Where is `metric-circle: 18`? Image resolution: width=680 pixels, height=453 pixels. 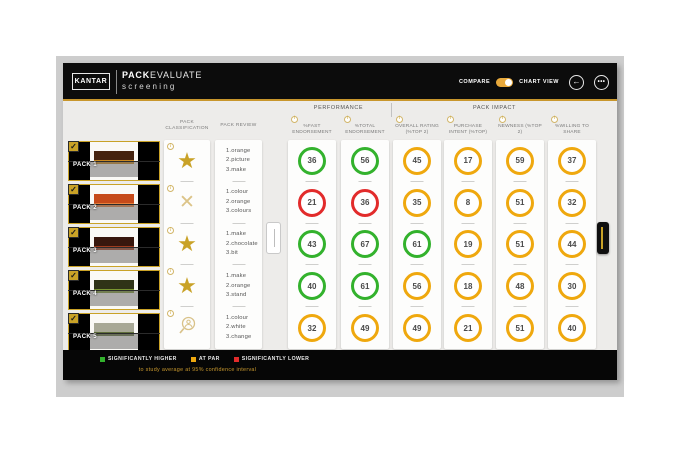 metric-circle: 18 is located at coordinates (468, 286).